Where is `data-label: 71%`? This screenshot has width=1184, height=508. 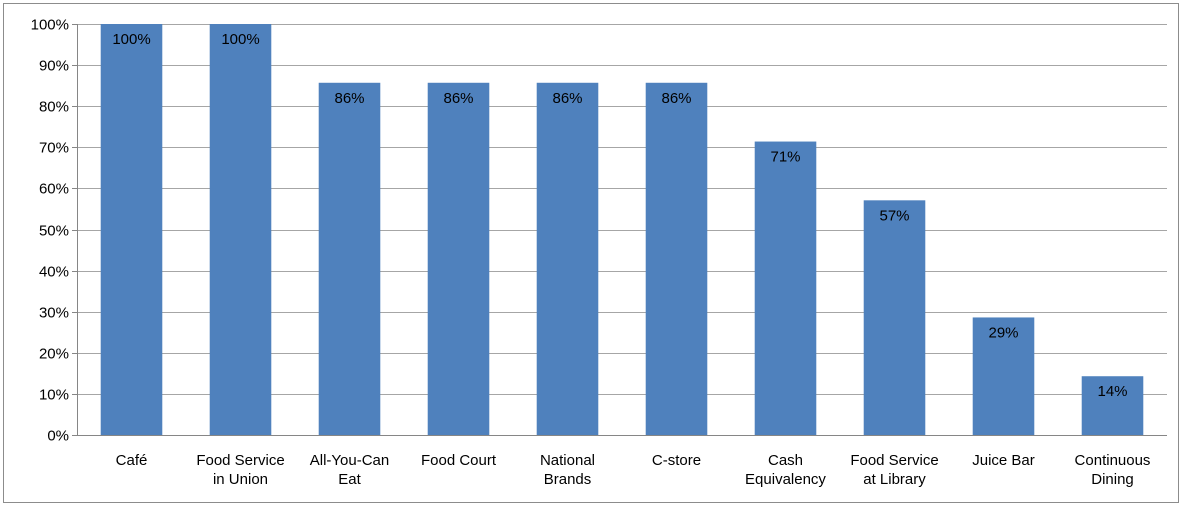
data-label: 71% is located at coordinates (785, 157).